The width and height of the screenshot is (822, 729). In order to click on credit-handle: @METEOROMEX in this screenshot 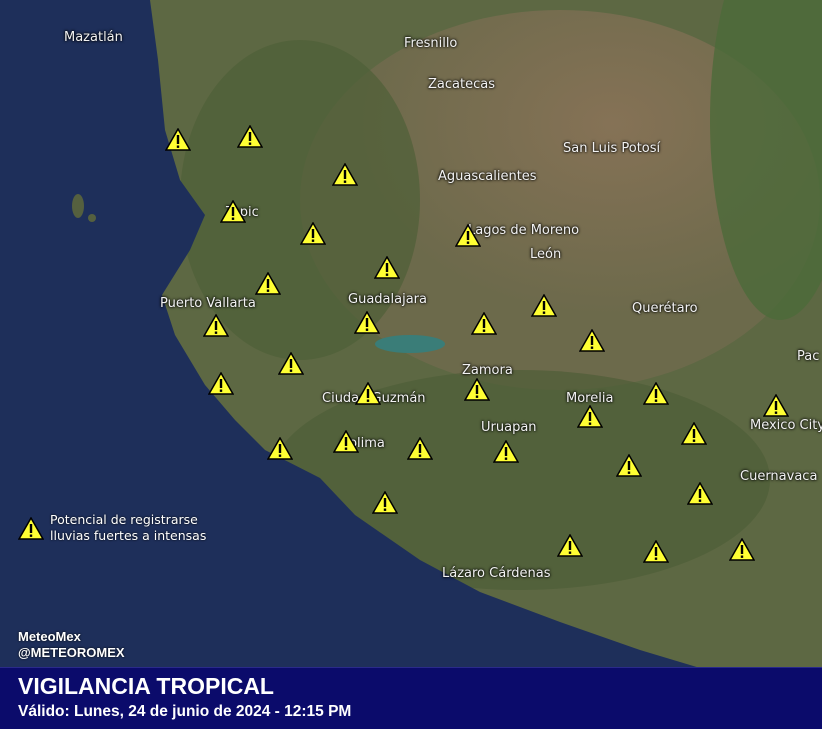, I will do `click(71, 652)`.